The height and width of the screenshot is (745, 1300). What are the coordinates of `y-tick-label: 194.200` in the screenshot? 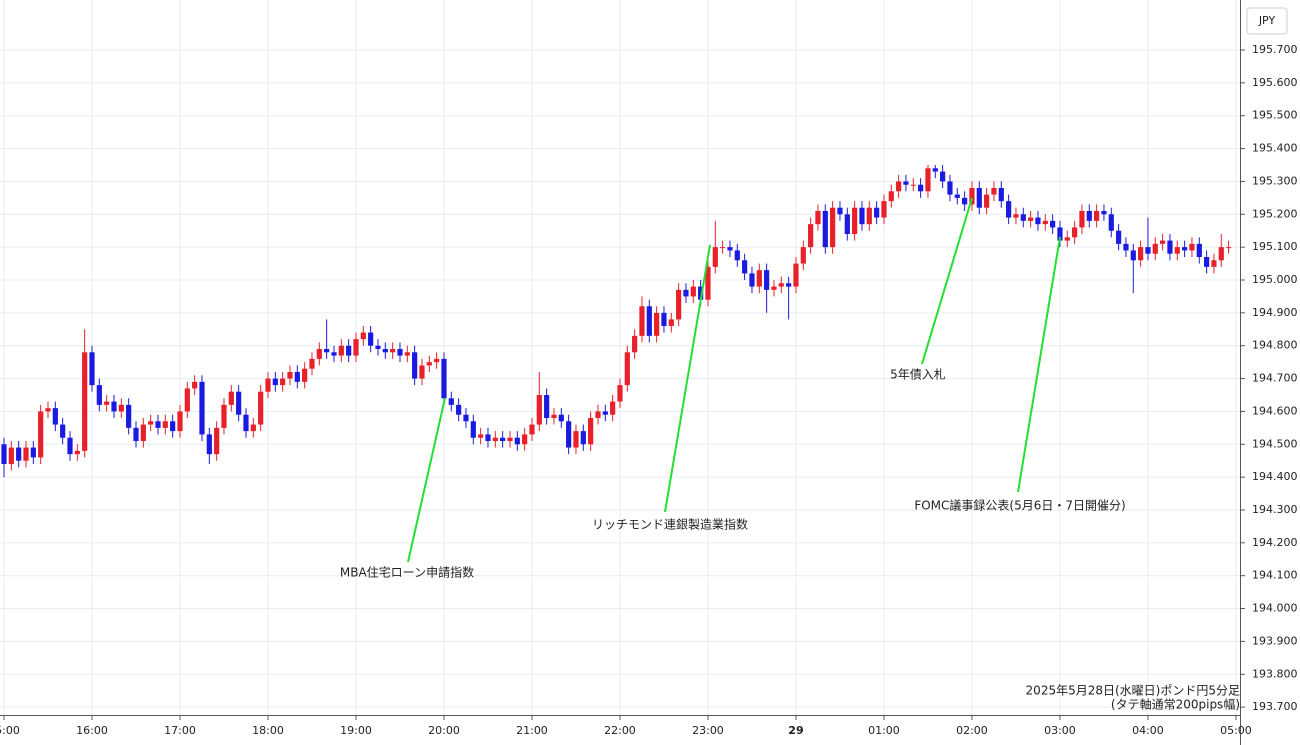 It's located at (1275, 542).